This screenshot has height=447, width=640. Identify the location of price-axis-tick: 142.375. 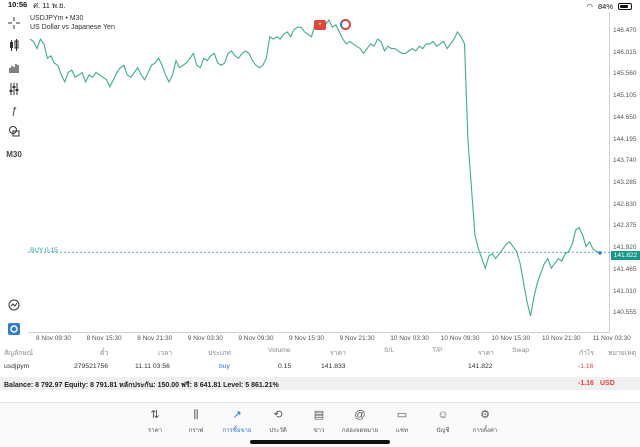
(625, 226).